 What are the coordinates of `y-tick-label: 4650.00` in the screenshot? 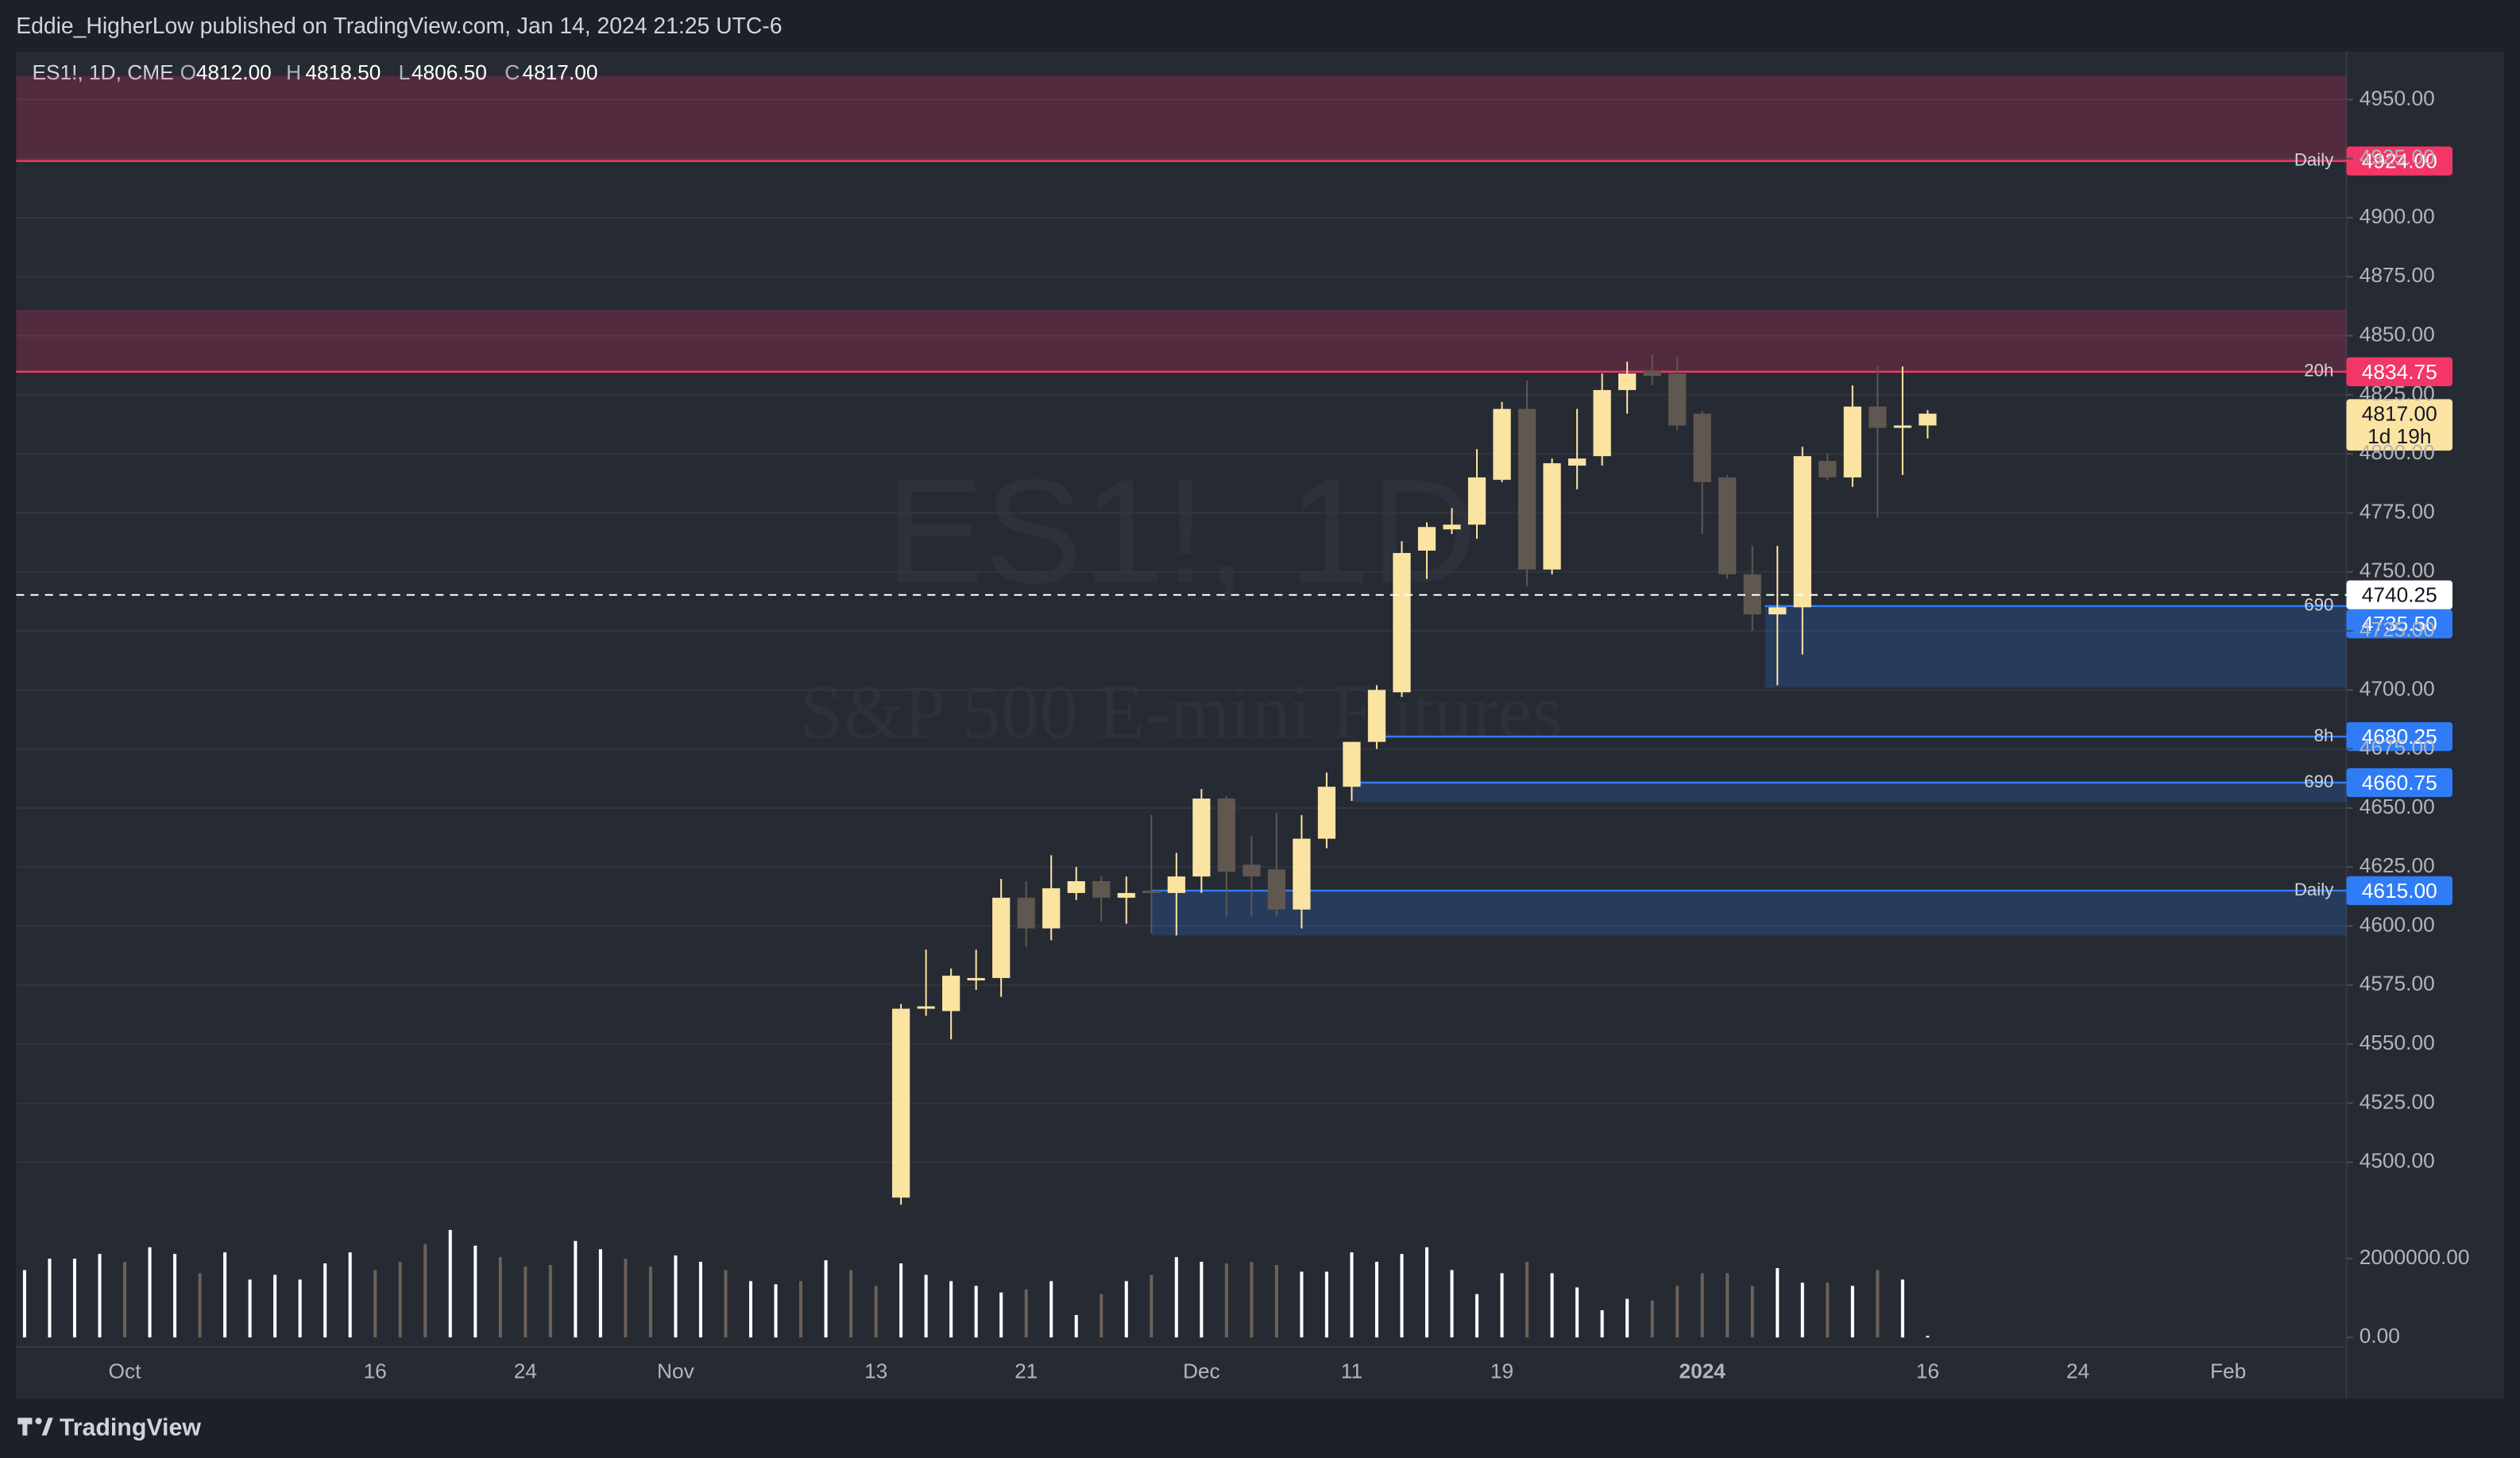 It's located at (2397, 806).